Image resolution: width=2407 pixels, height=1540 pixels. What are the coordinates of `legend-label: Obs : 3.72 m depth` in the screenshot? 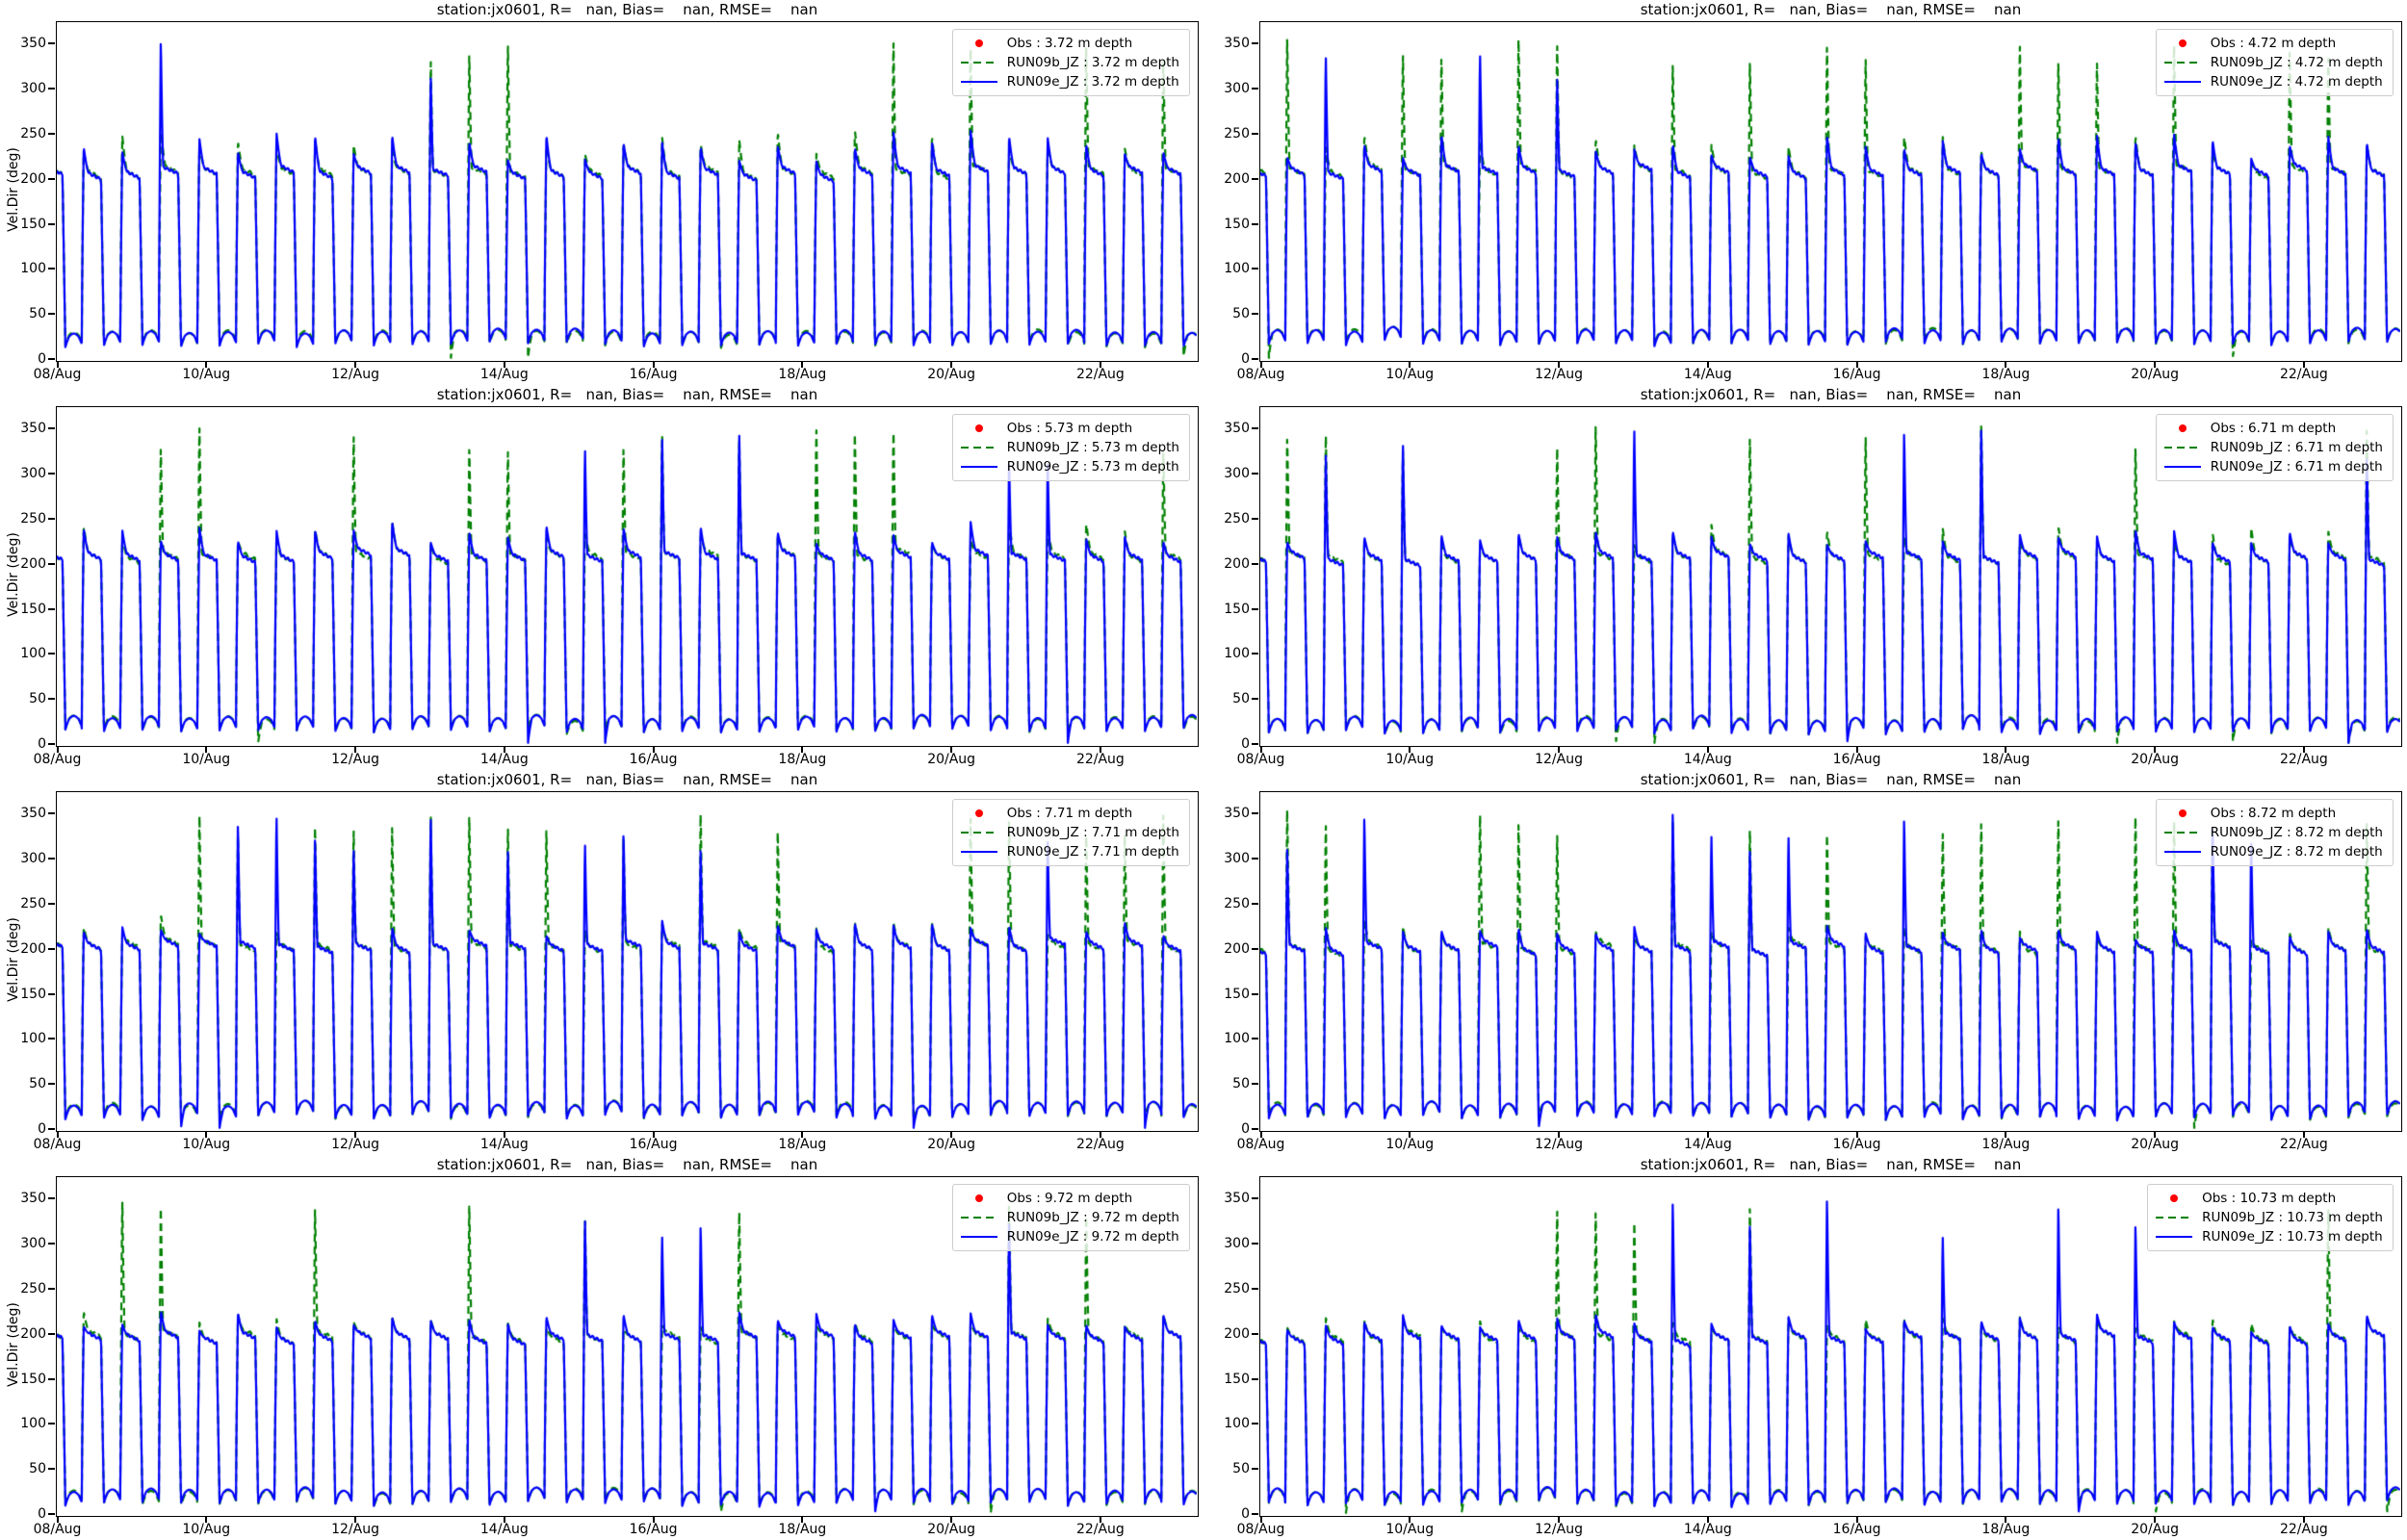 It's located at (1069, 43).